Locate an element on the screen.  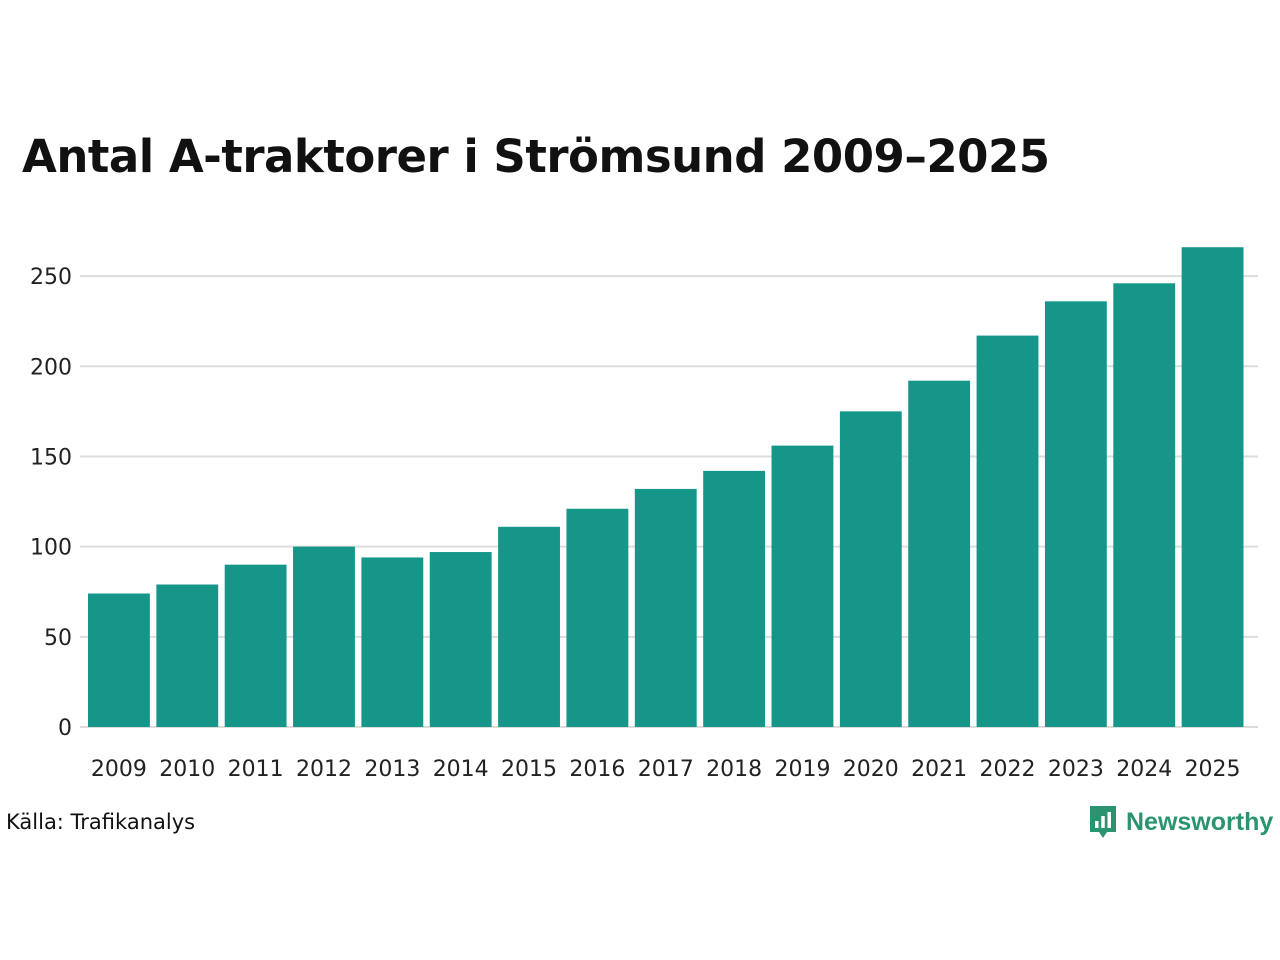
y-tick-label: 50 is located at coordinates (58, 638).